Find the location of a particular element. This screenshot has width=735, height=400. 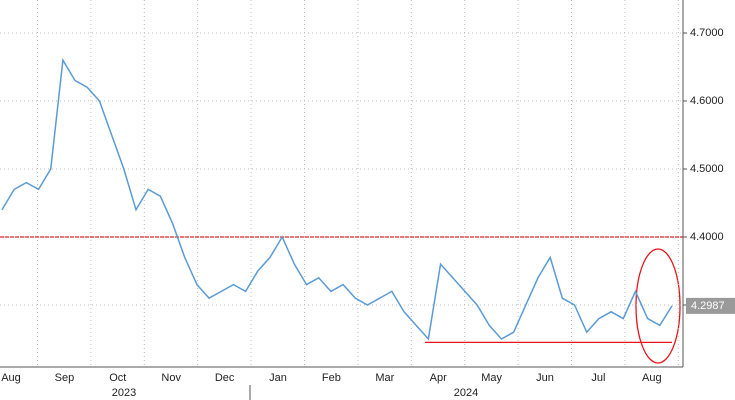

y-tick-label: 4.5000 is located at coordinates (707, 169).